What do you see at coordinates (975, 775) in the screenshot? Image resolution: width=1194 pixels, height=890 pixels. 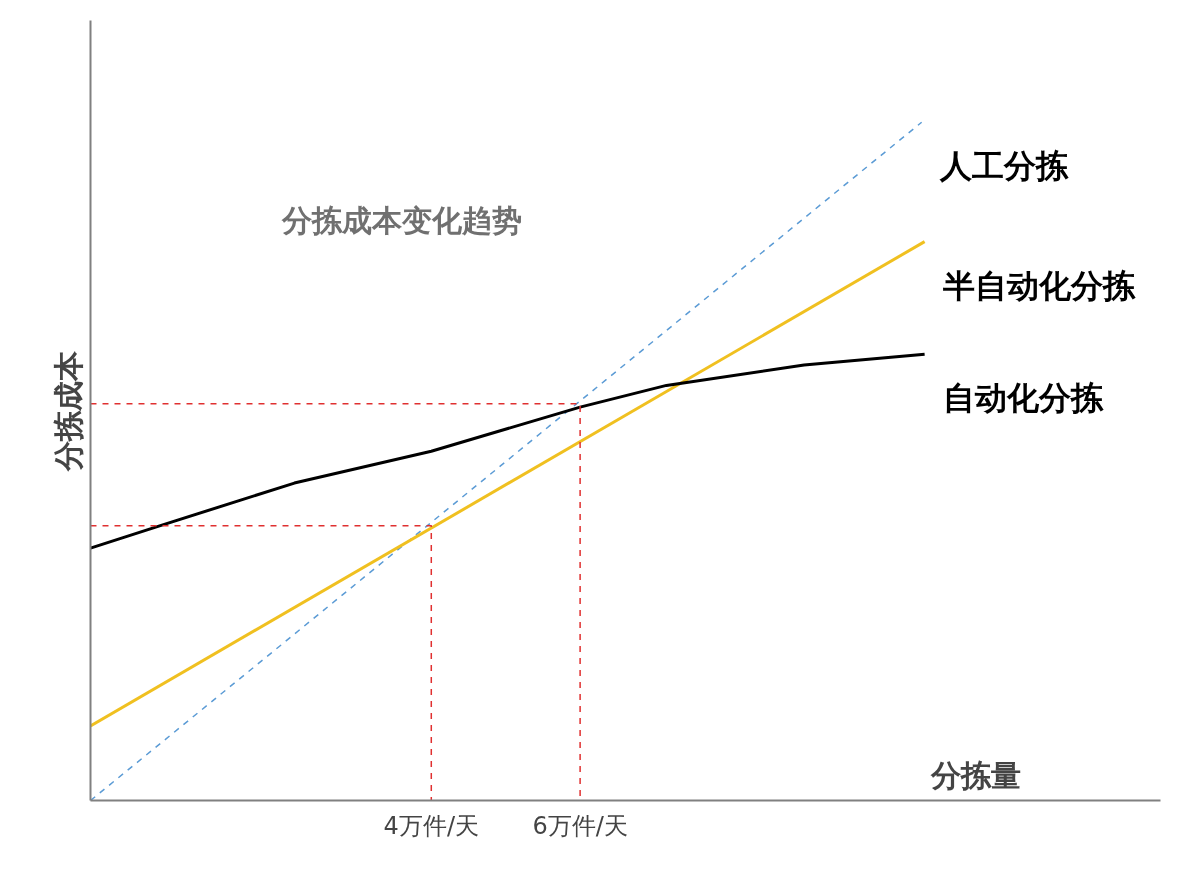 I see `x-axis-title: 分拣量` at bounding box center [975, 775].